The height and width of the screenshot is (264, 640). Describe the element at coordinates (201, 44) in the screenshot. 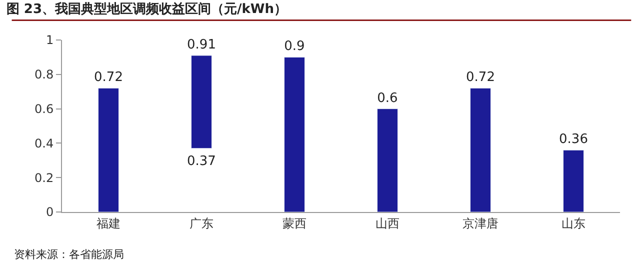

I see `data-label: 0.91` at that location.